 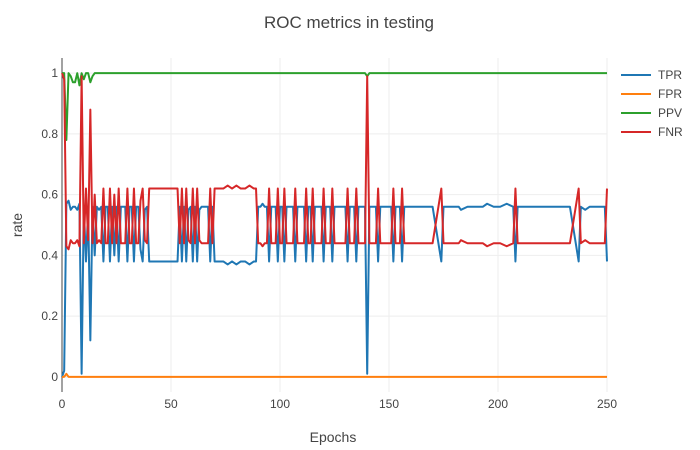 What do you see at coordinates (49, 195) in the screenshot?
I see `y-tick-label: 0.6` at bounding box center [49, 195].